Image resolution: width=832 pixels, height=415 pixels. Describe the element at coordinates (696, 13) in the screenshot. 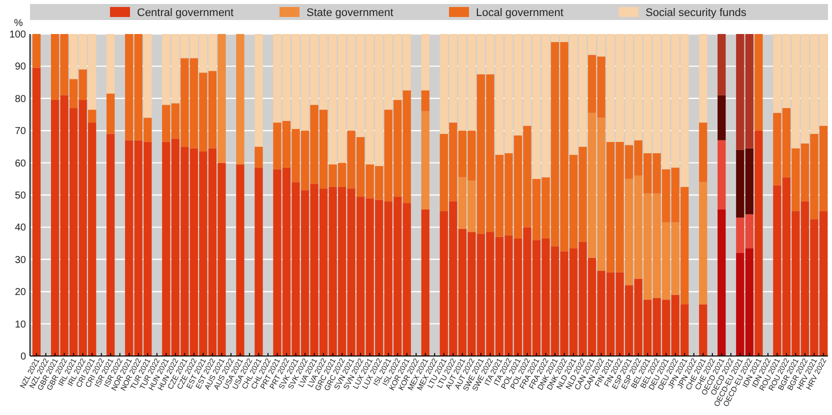

I see `legend-label: Social security funds` at that location.